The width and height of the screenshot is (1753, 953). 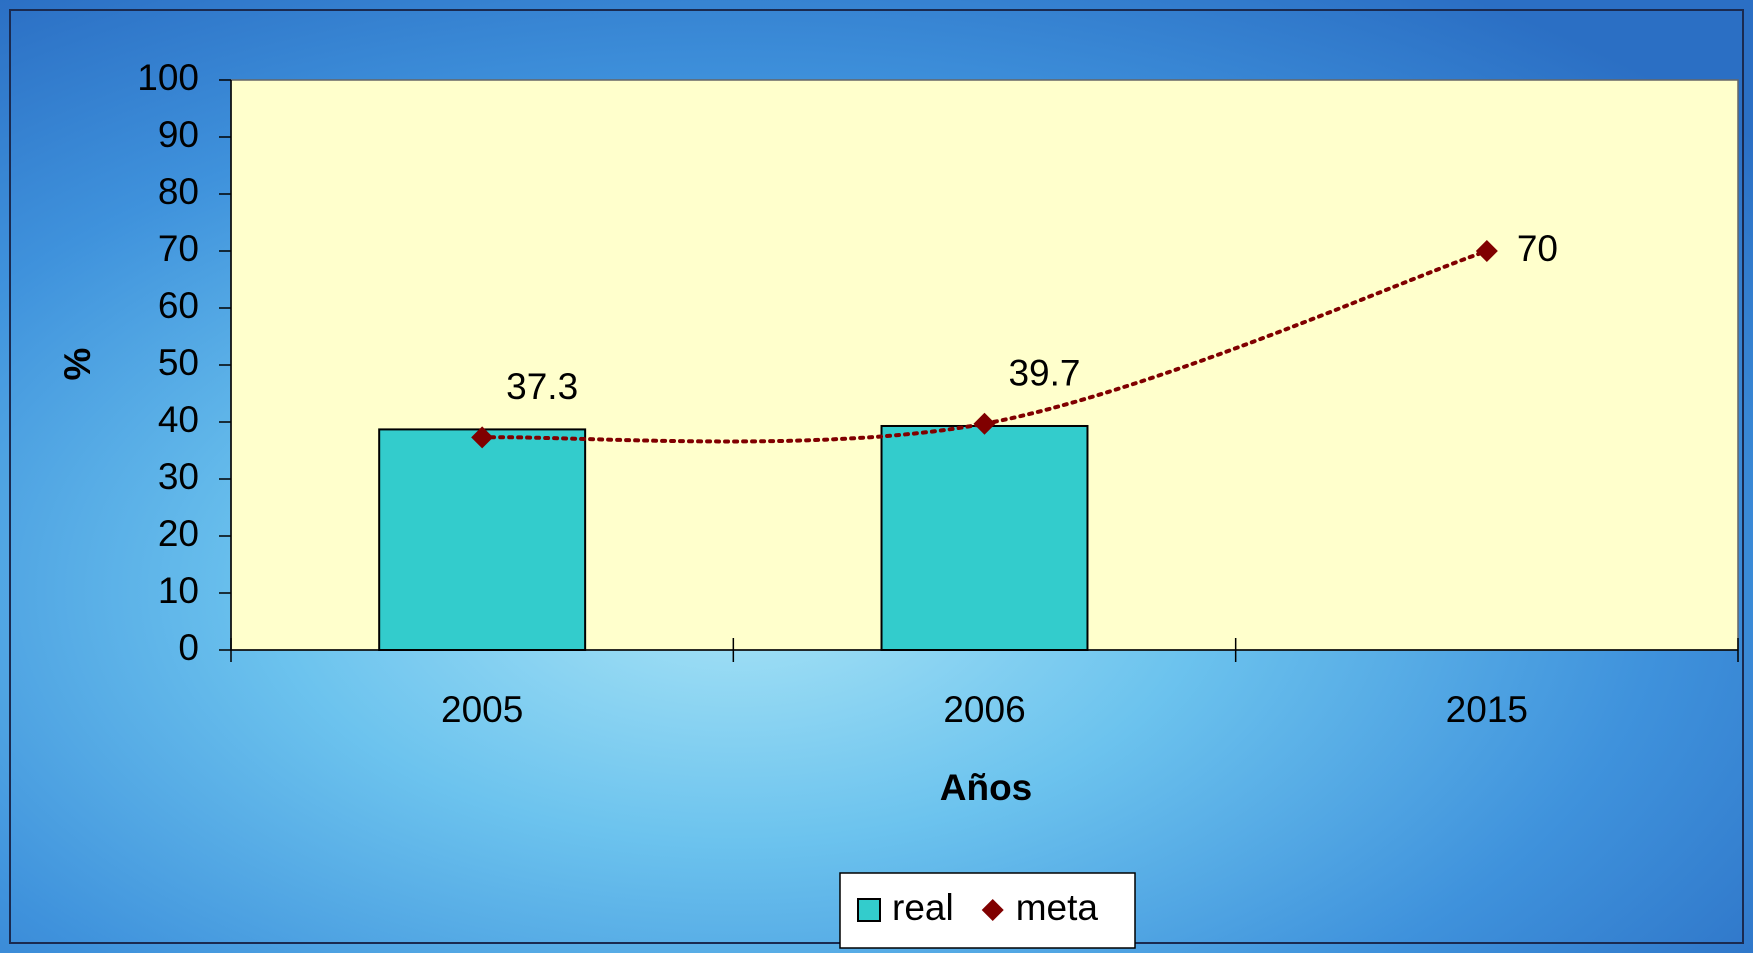 What do you see at coordinates (986, 787) in the screenshot?
I see `x-axis-title: Años` at bounding box center [986, 787].